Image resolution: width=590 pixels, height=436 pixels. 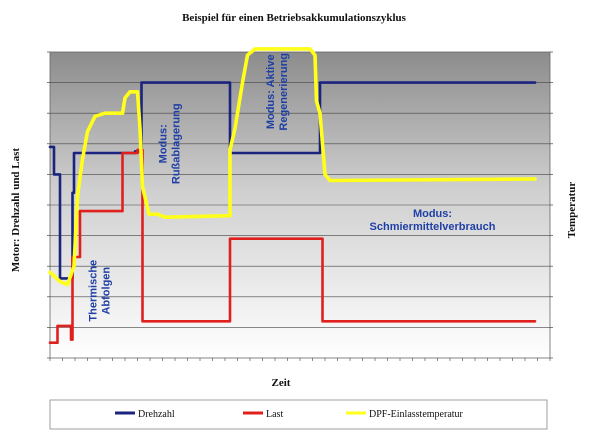 What do you see at coordinates (94, 291) in the screenshot?
I see `annotation-line: Thermische` at bounding box center [94, 291].